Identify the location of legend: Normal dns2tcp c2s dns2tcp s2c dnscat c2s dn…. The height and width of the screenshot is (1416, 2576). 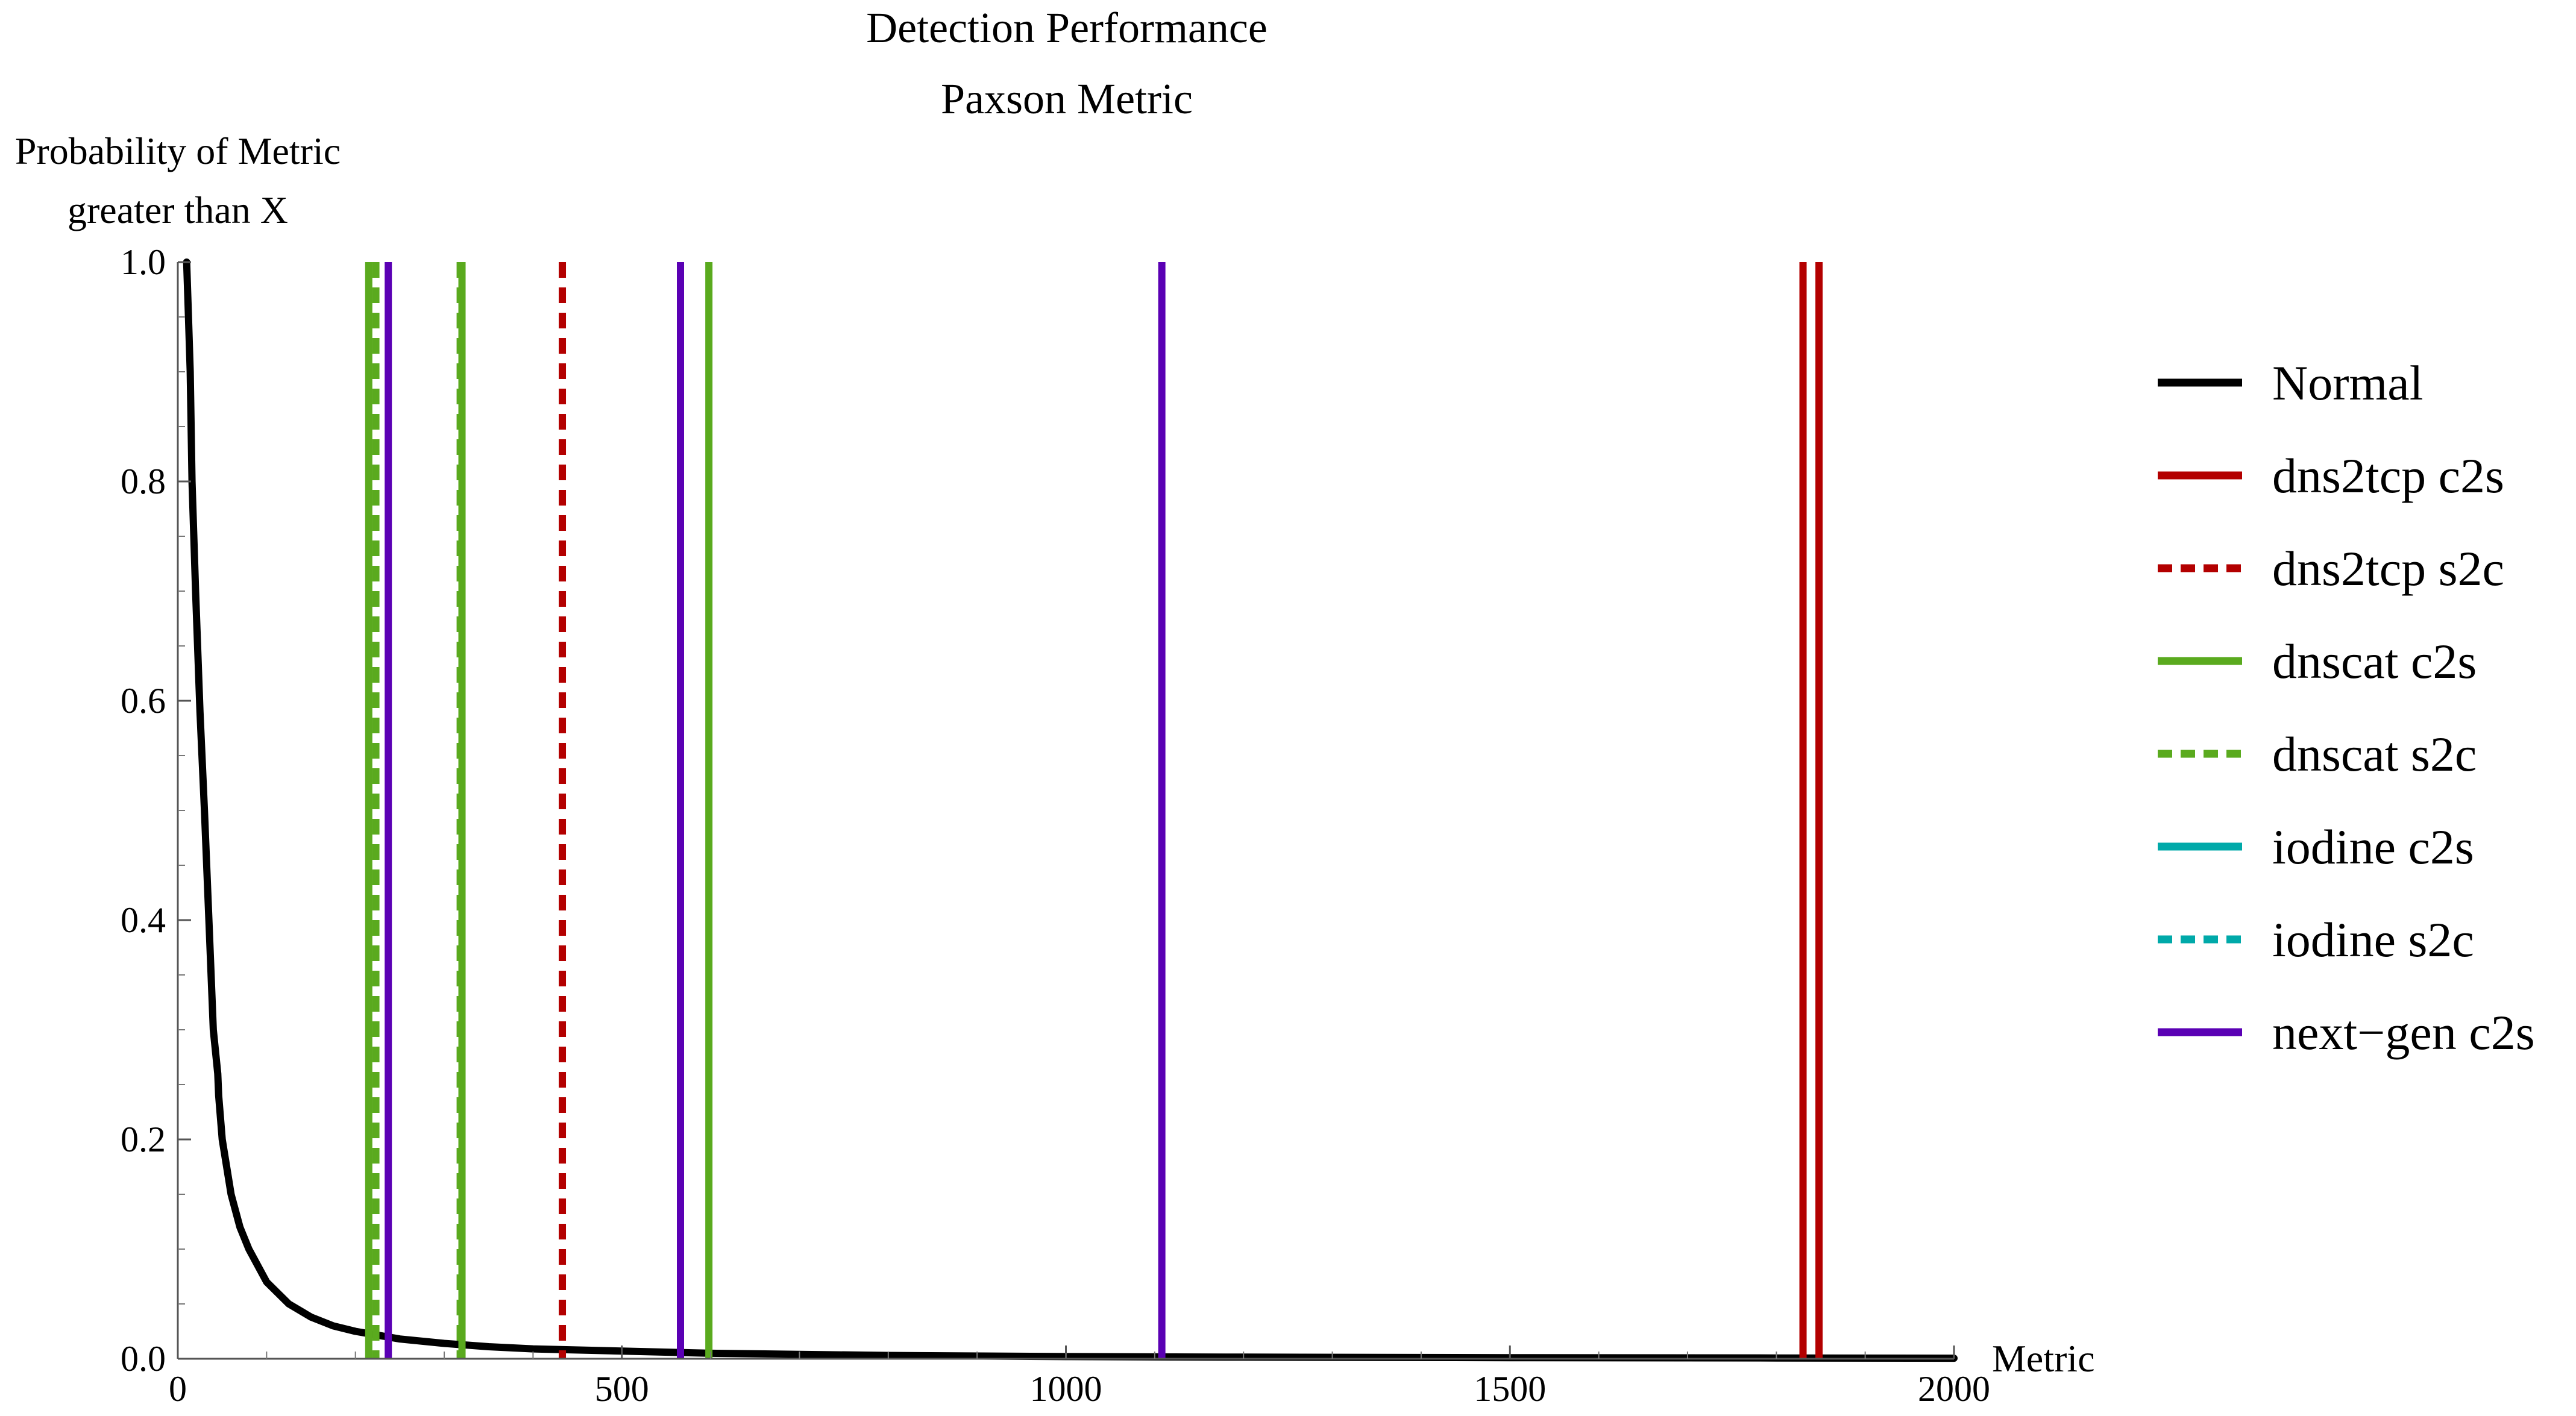
(2346, 708).